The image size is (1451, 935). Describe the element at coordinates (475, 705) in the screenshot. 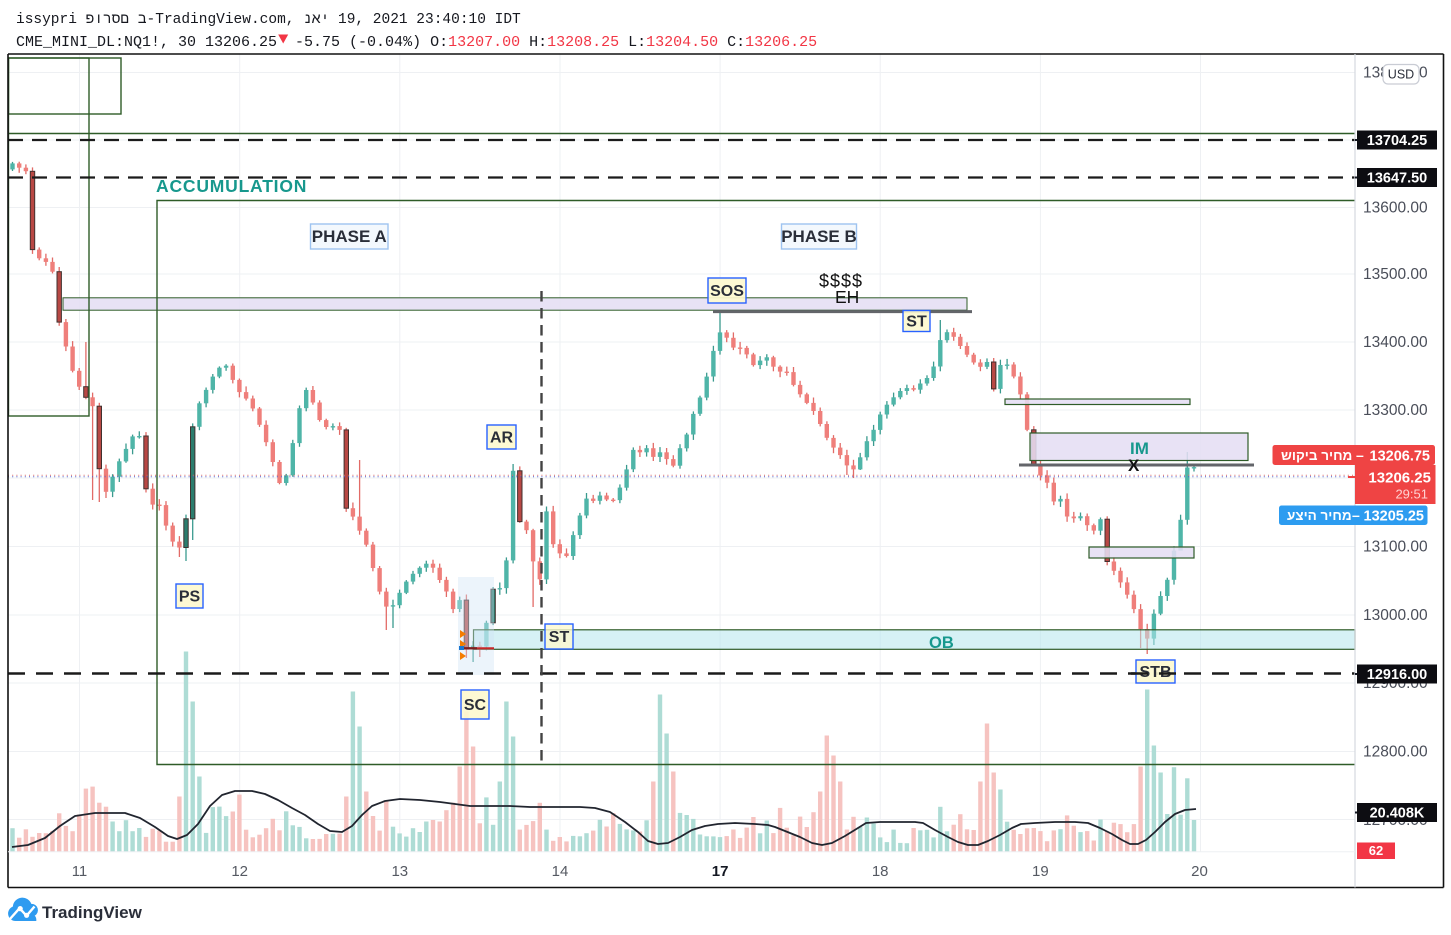

I see `svg-text: SC` at that location.